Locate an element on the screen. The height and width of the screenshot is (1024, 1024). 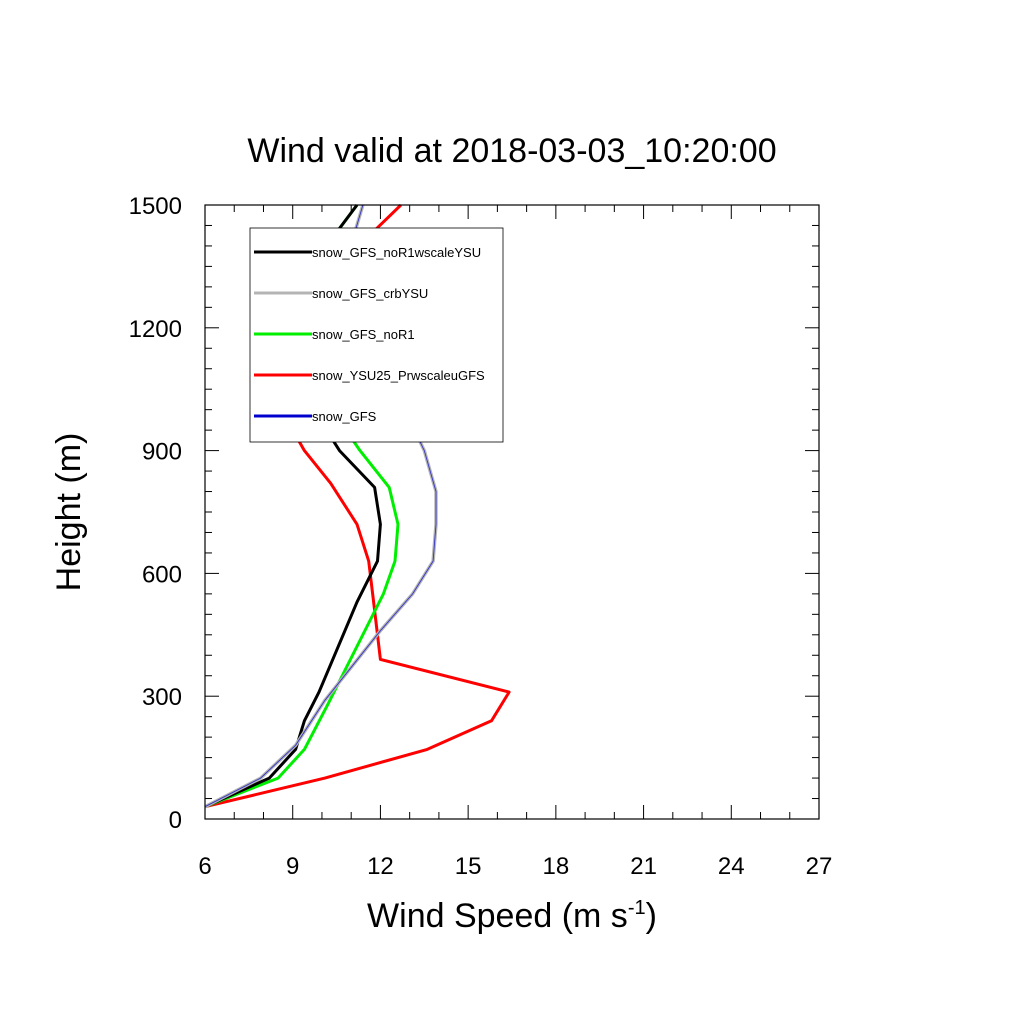
x-tick-label: 24 is located at coordinates (731, 866).